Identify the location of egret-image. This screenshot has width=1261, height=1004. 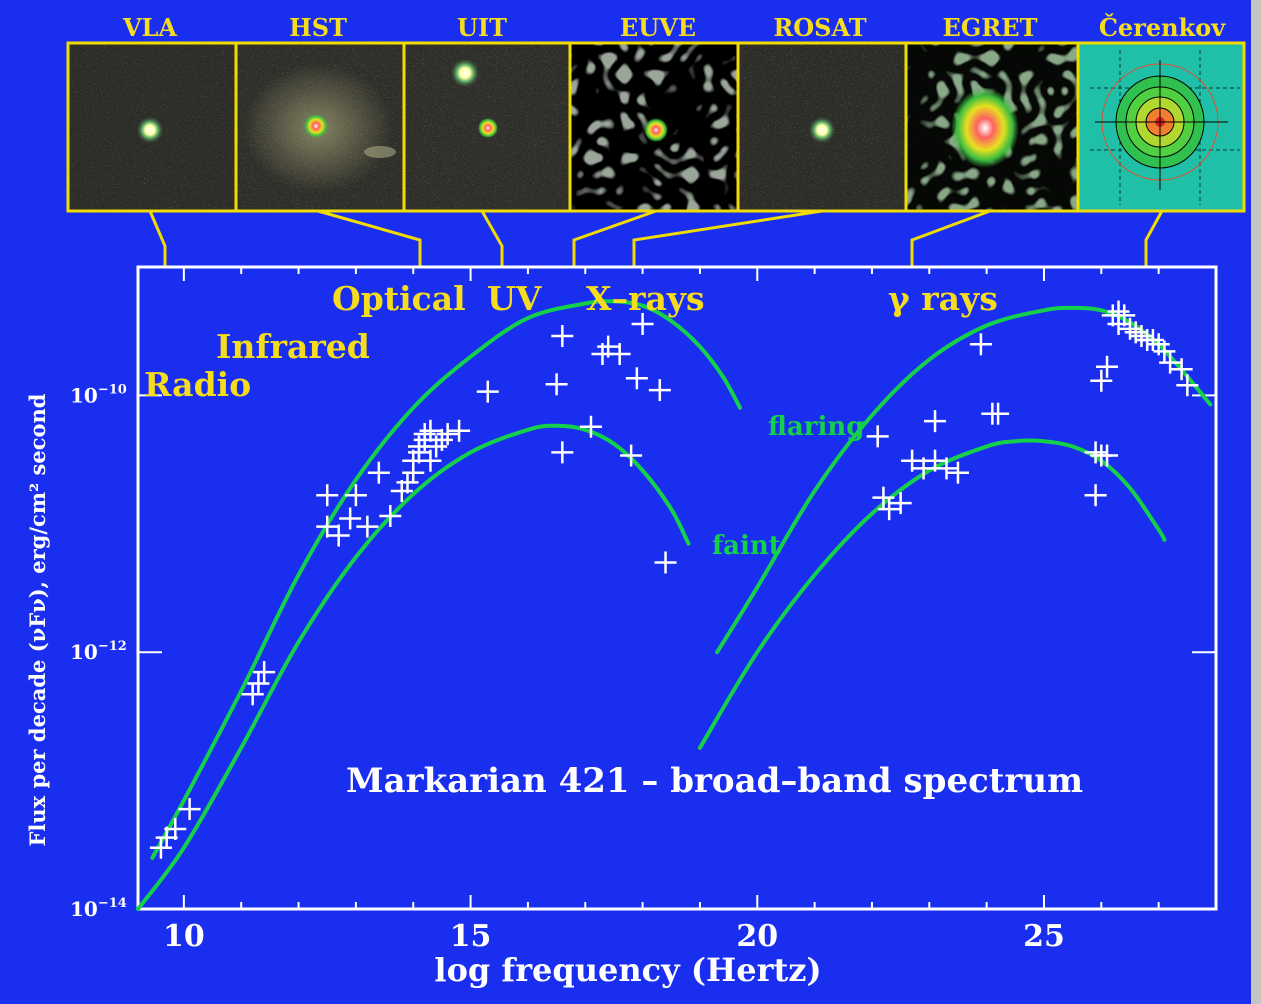
(992, 127).